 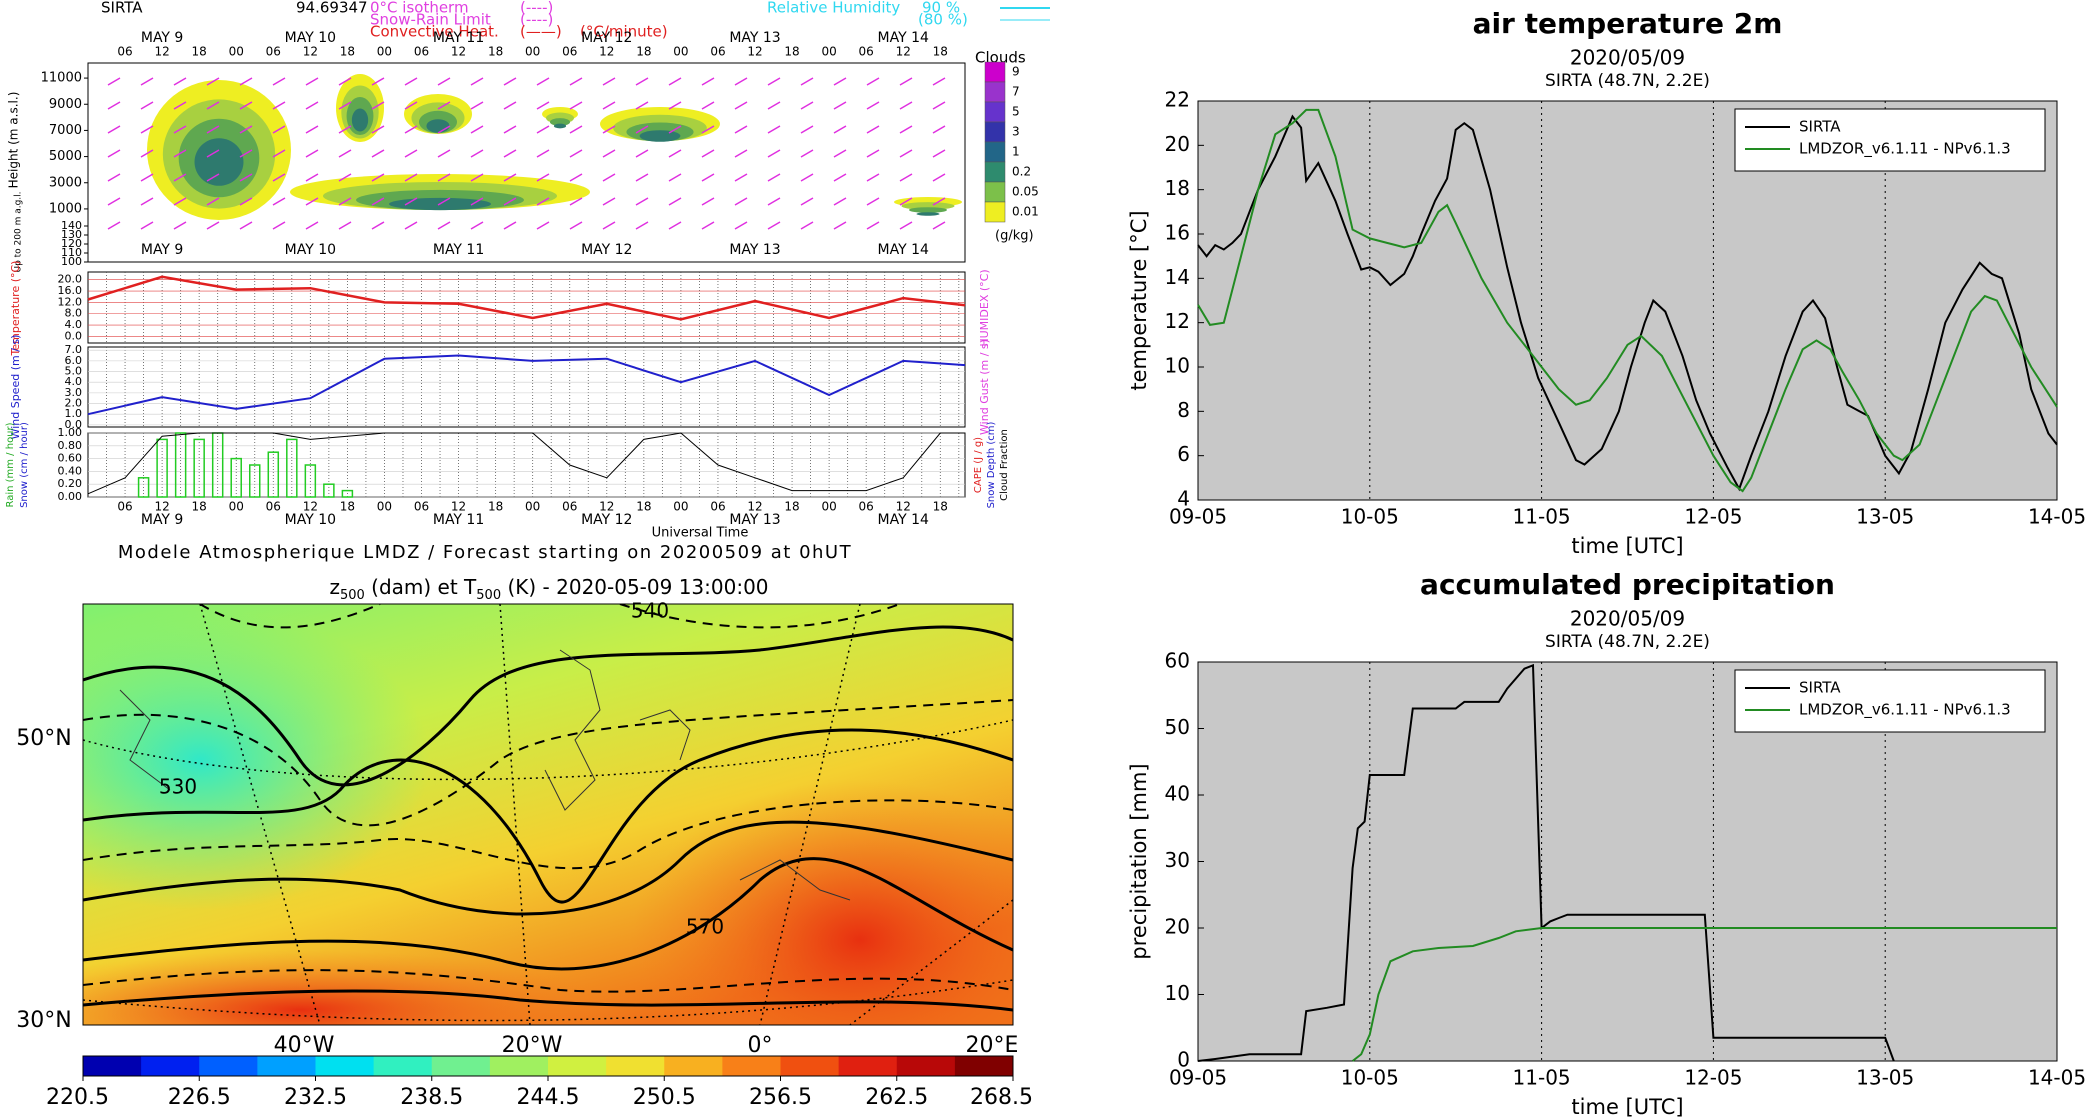 What do you see at coordinates (1177, 860) in the screenshot?
I see `y-tick-label: 30` at bounding box center [1177, 860].